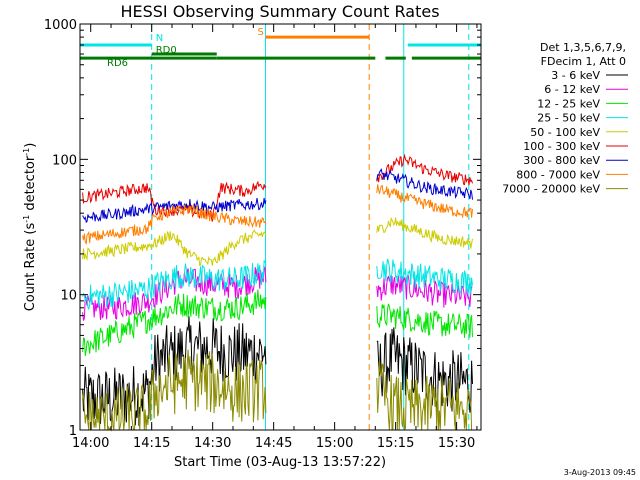 The image size is (640, 480). Describe the element at coordinates (561, 160) in the screenshot. I see `legend-label-7: 300 - 800 keV` at that location.